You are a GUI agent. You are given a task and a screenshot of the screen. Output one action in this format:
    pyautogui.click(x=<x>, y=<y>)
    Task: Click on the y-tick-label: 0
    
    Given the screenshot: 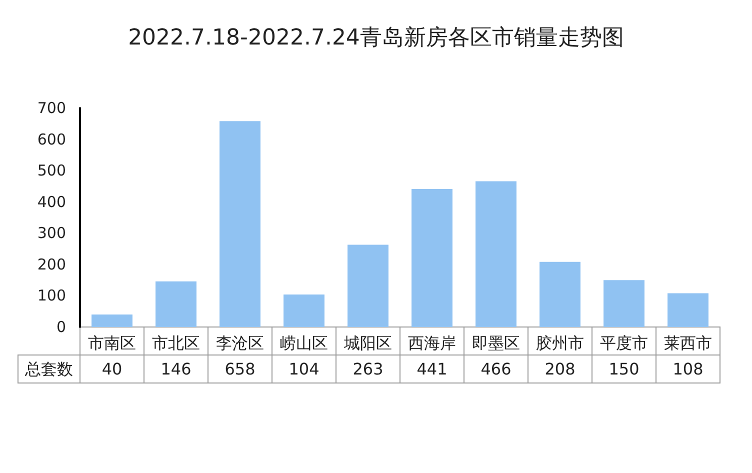 What is the action you would take?
    pyautogui.click(x=61, y=327)
    